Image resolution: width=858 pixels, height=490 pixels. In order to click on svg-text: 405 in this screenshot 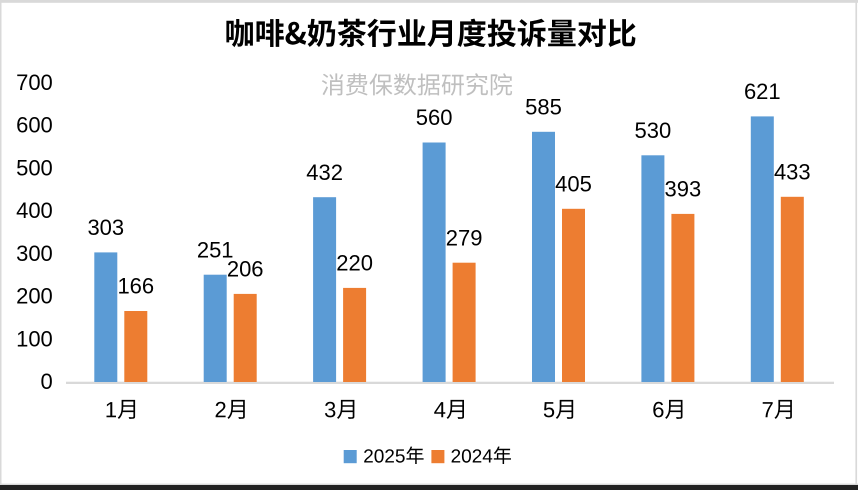, I will do `click(573, 184)`.